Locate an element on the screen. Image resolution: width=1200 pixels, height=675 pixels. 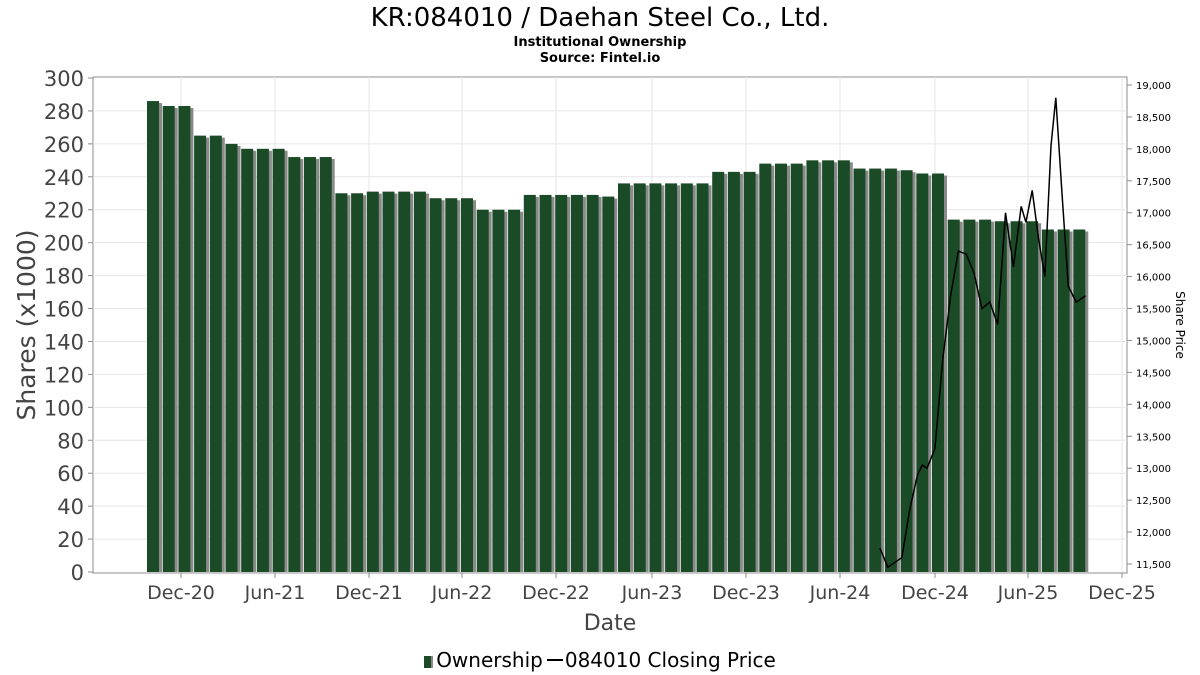
chart-subtitle: Institutional Ownership is located at coordinates (600, 42).